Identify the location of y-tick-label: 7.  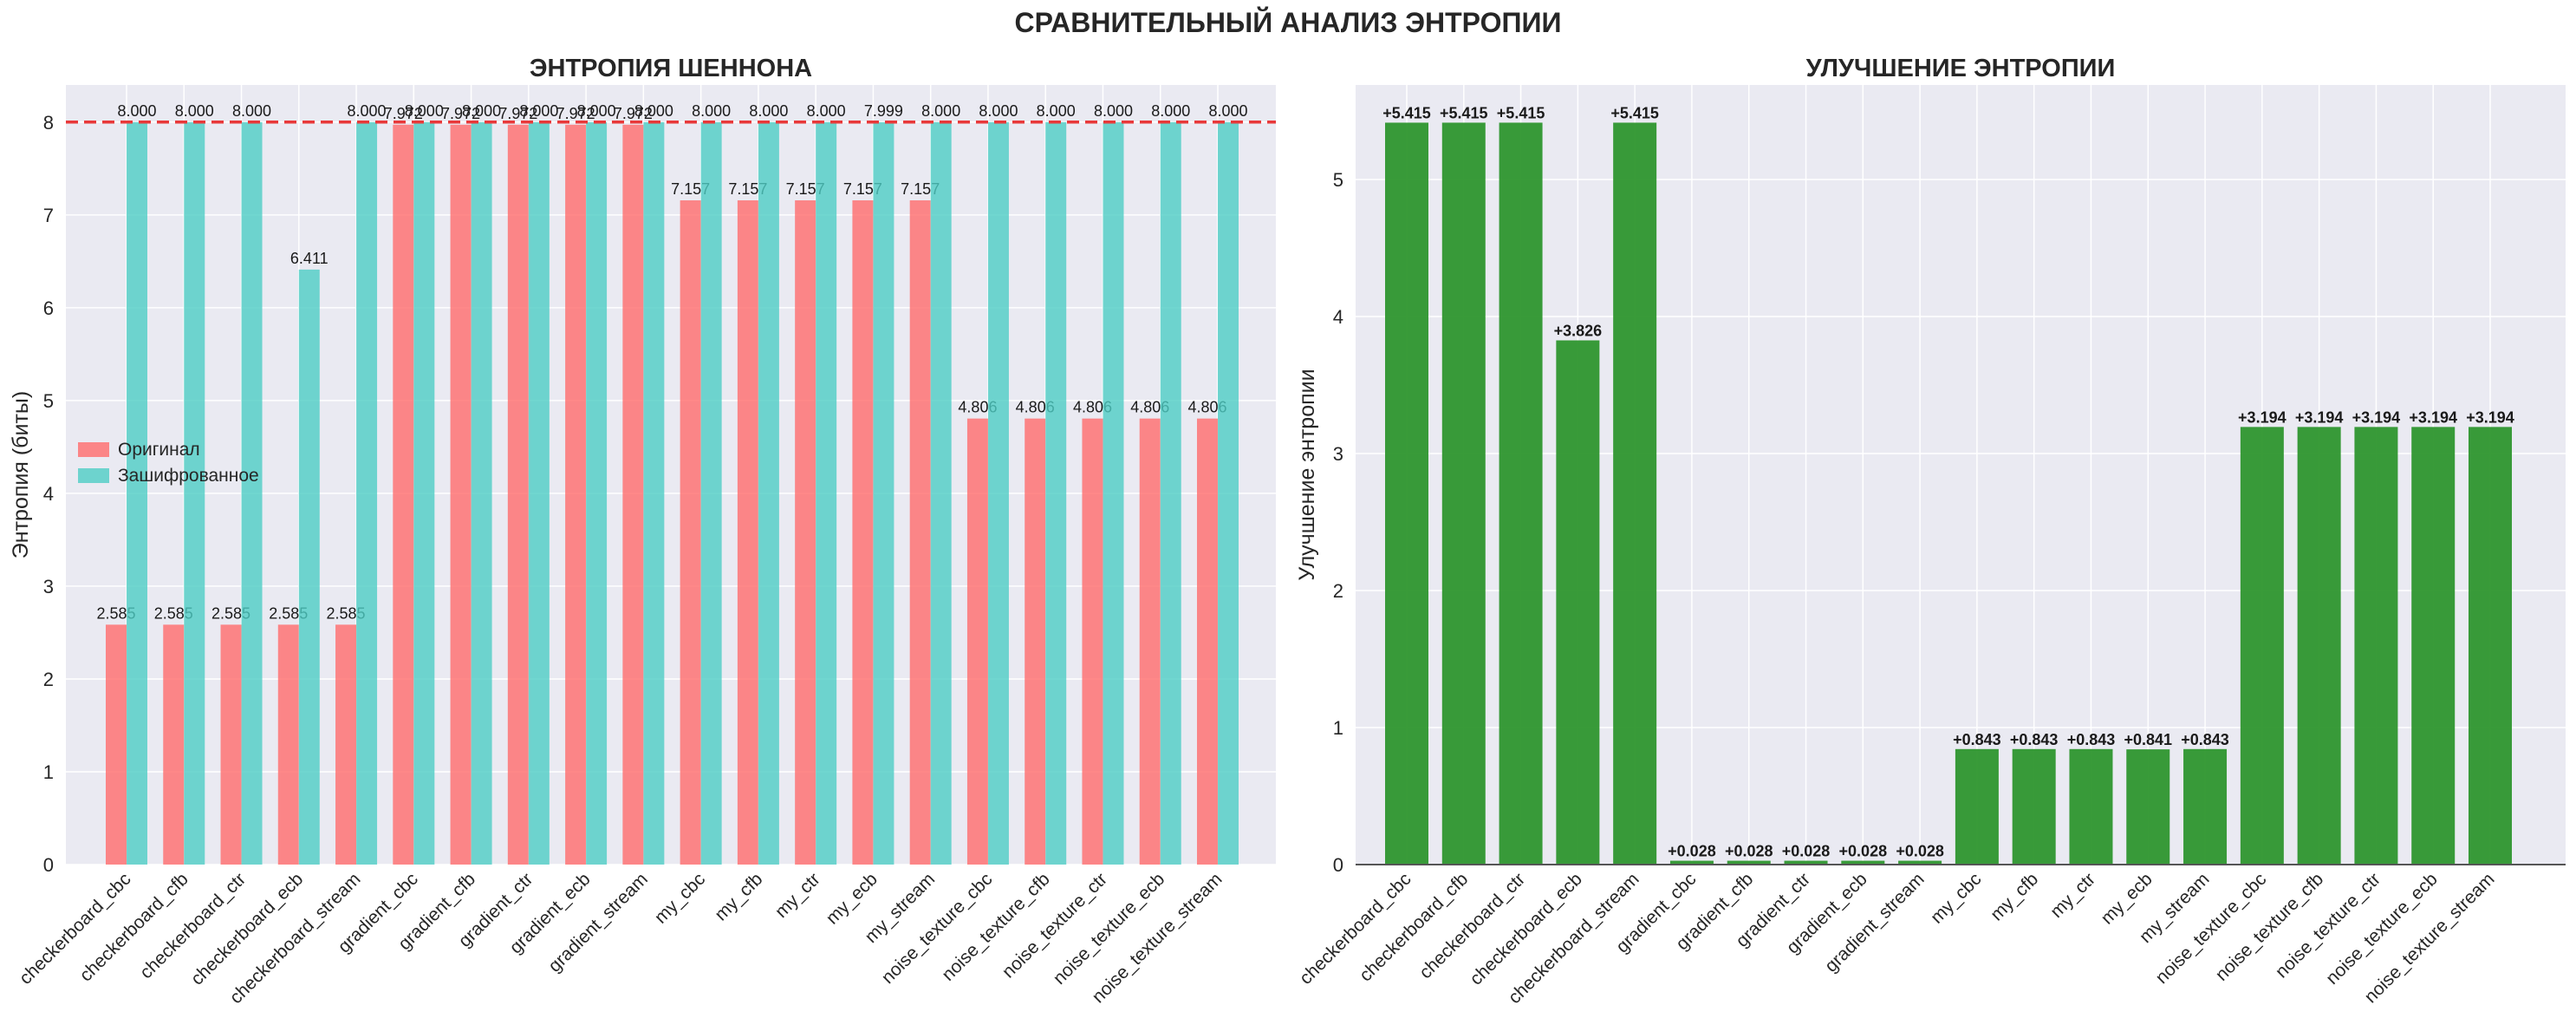
(48, 215).